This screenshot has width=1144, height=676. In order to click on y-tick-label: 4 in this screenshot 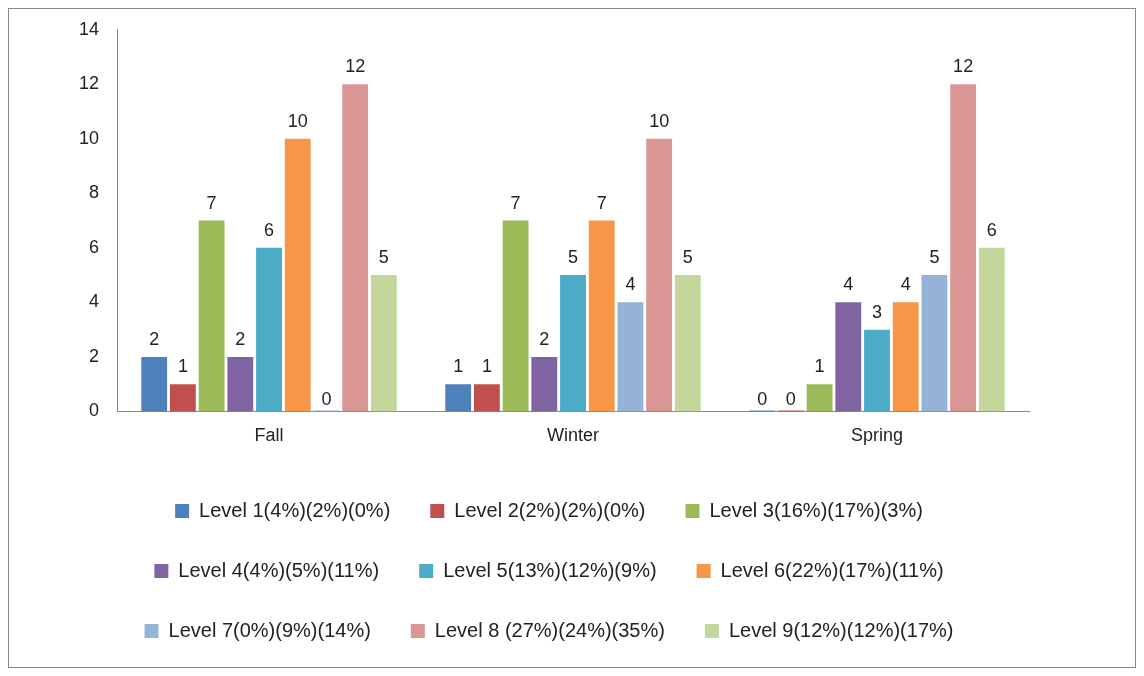, I will do `click(94, 301)`.